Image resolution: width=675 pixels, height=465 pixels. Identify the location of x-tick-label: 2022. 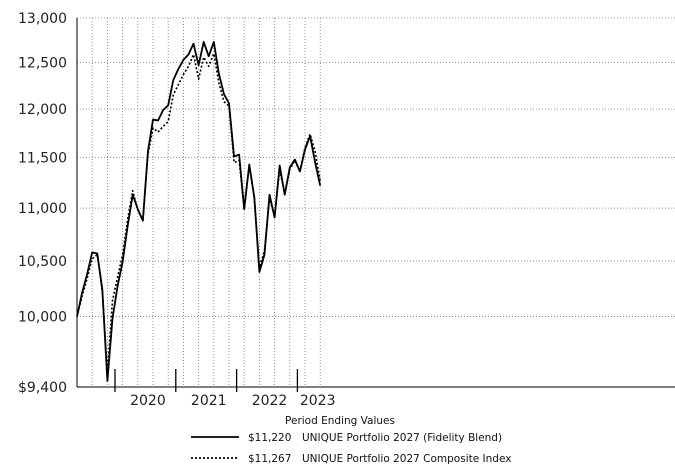
(270, 401).